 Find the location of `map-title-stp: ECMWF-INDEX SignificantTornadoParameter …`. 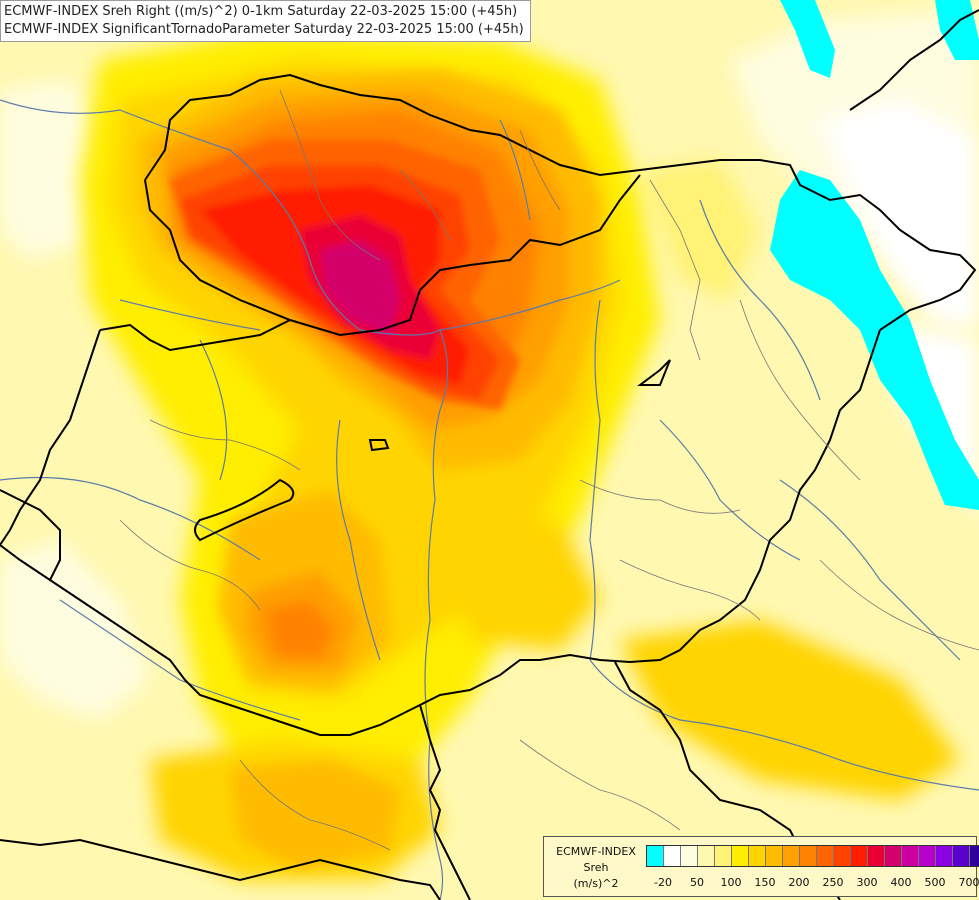

map-title-stp: ECMWF-INDEX SignificantTornadoParameter … is located at coordinates (264, 29).